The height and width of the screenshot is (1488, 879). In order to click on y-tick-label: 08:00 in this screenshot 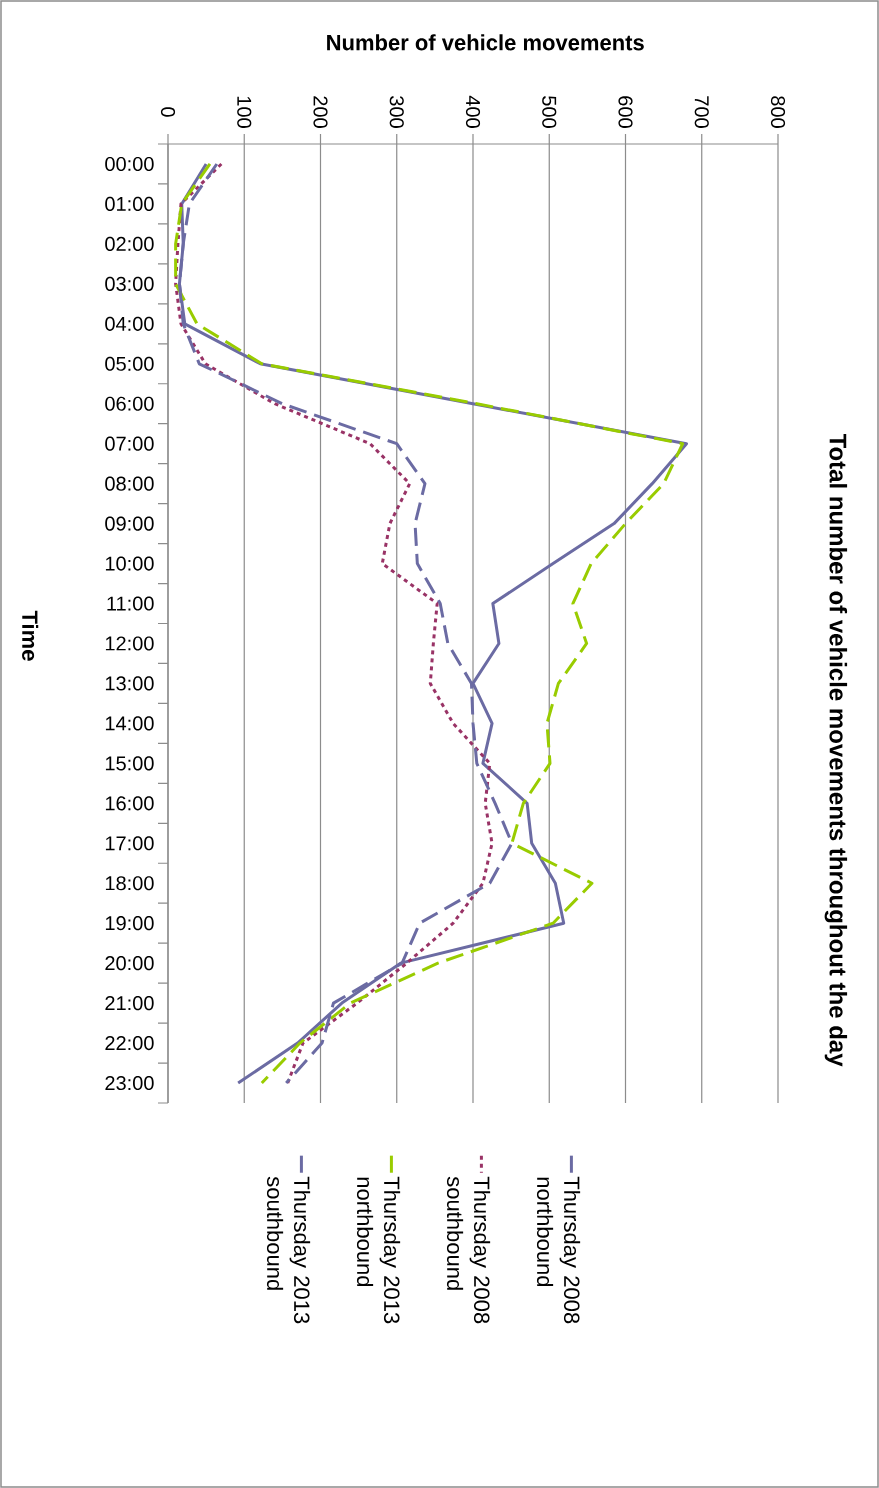, I will do `click(129, 483)`.